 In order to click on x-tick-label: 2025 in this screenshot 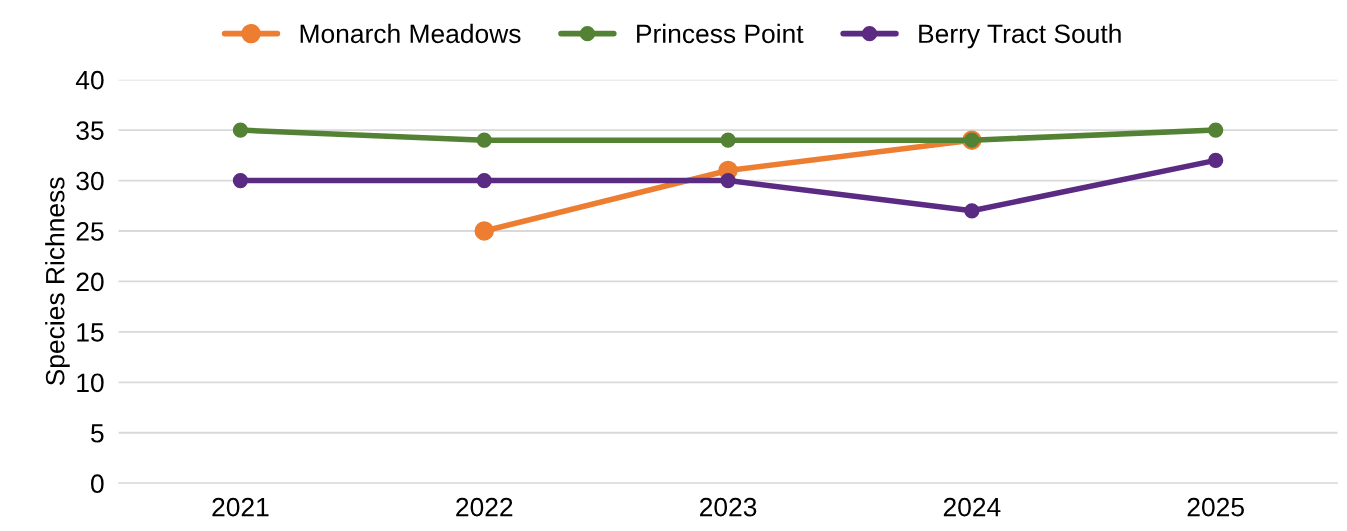, I will do `click(1215, 507)`.